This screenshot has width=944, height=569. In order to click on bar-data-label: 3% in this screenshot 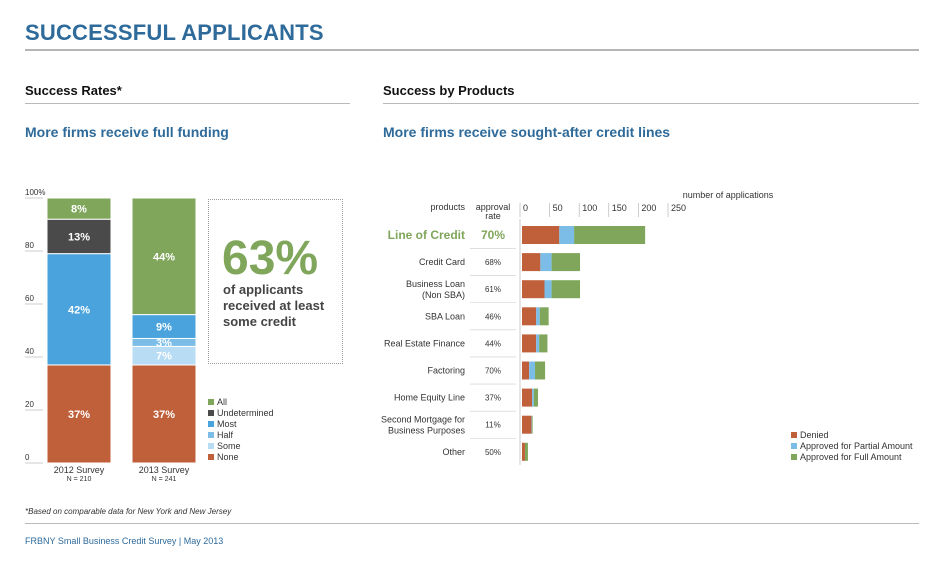, I will do `click(164, 343)`.